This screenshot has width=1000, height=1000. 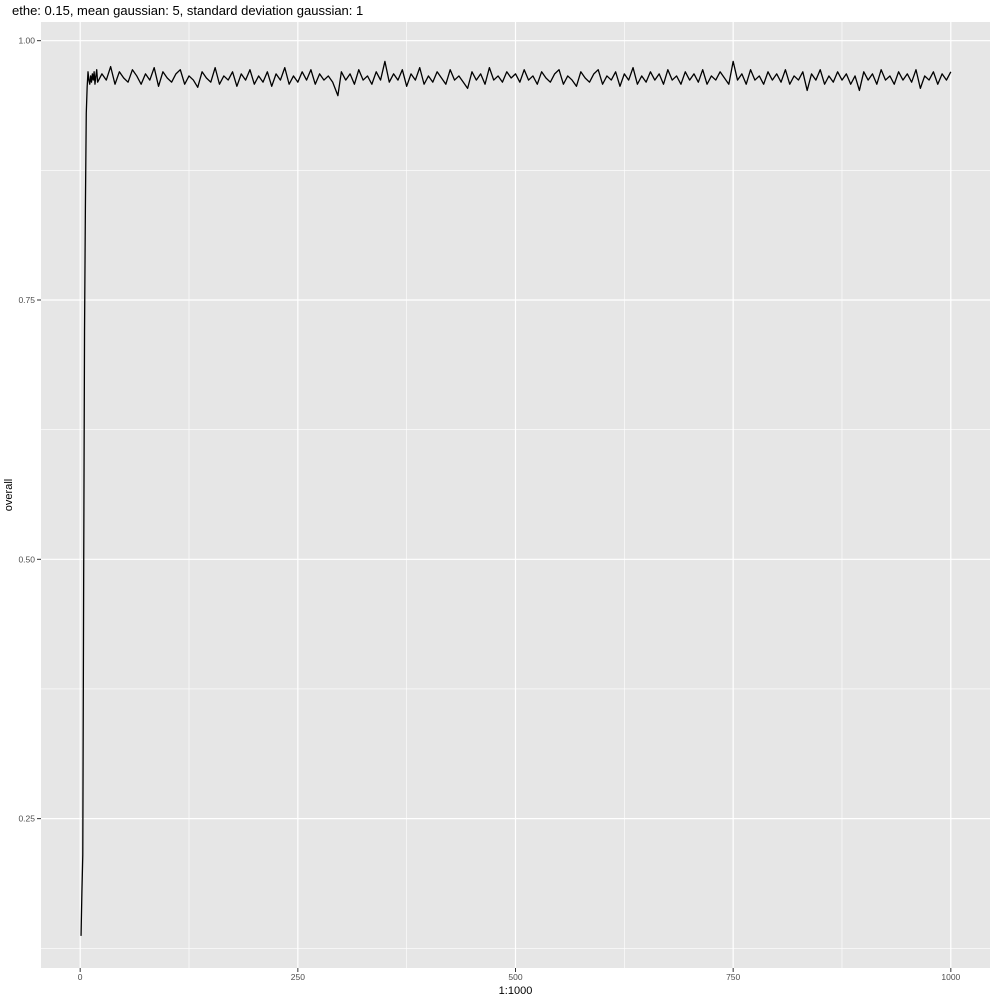 What do you see at coordinates (950, 977) in the screenshot?
I see `x-tick-label: 1000` at bounding box center [950, 977].